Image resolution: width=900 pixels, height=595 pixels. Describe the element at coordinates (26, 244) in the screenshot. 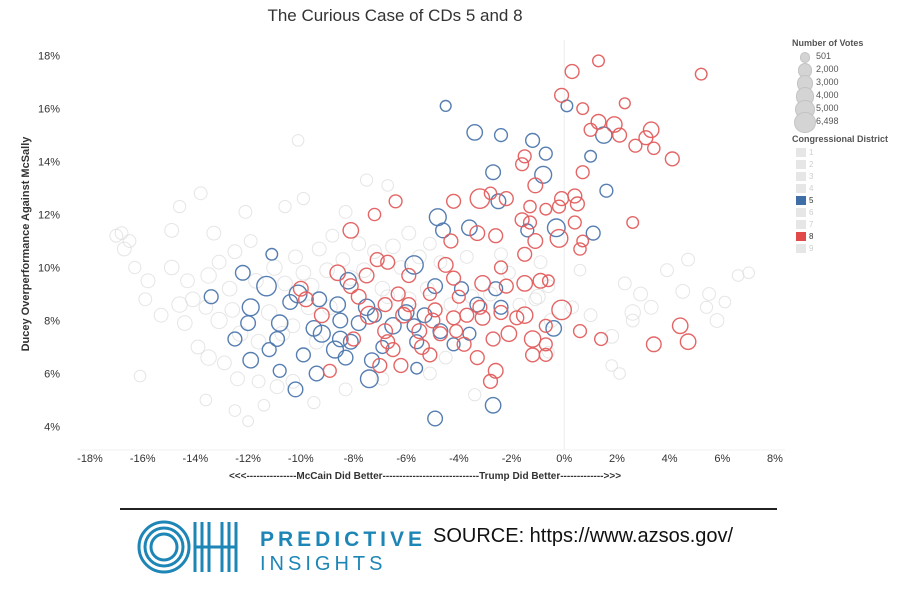

I see `y-axis-label: Ducey Overperformance Against McSally` at that location.